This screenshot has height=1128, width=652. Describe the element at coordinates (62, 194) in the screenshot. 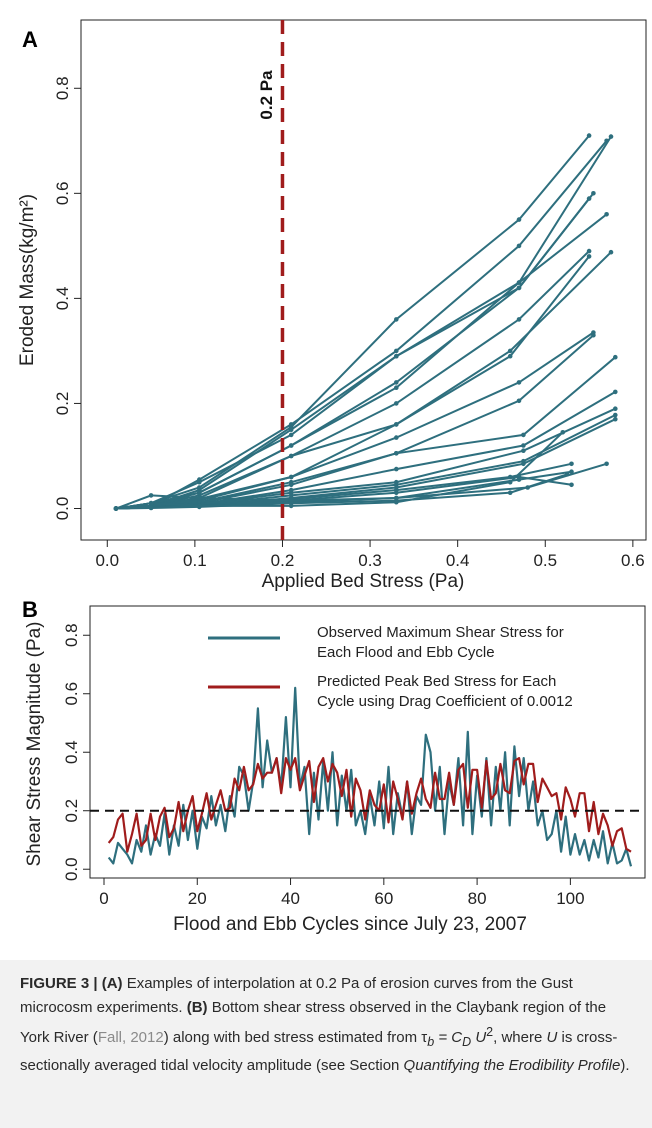

I see `panel-a-y-tick-label: 0.6` at that location.